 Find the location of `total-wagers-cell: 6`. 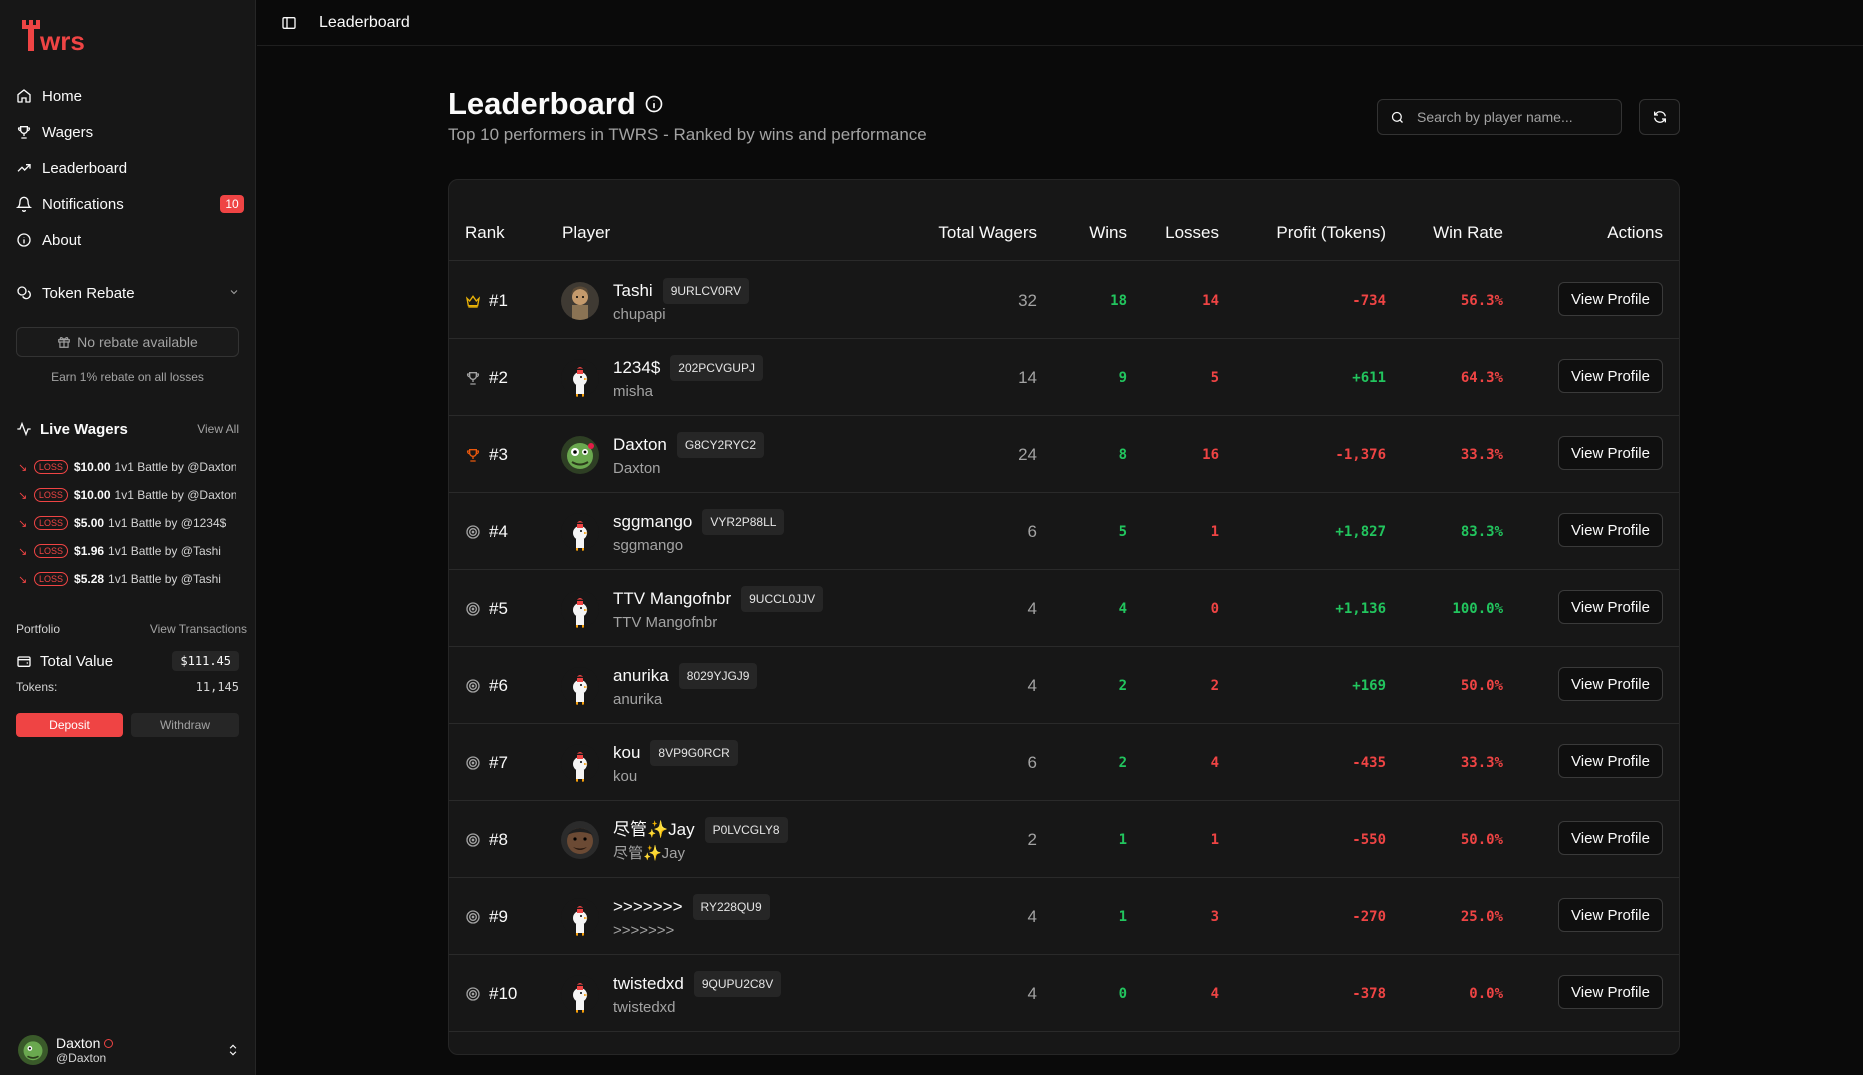

total-wagers-cell: 6 is located at coordinates (1032, 531).